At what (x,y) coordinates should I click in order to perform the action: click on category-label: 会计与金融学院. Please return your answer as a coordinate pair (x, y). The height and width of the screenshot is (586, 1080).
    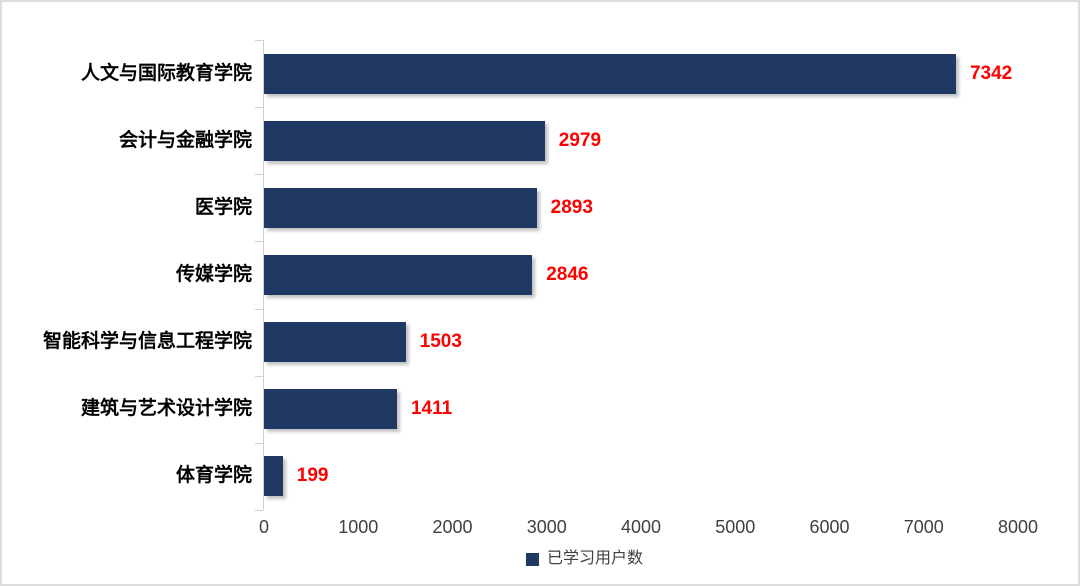
    Looking at the image, I should click on (185, 140).